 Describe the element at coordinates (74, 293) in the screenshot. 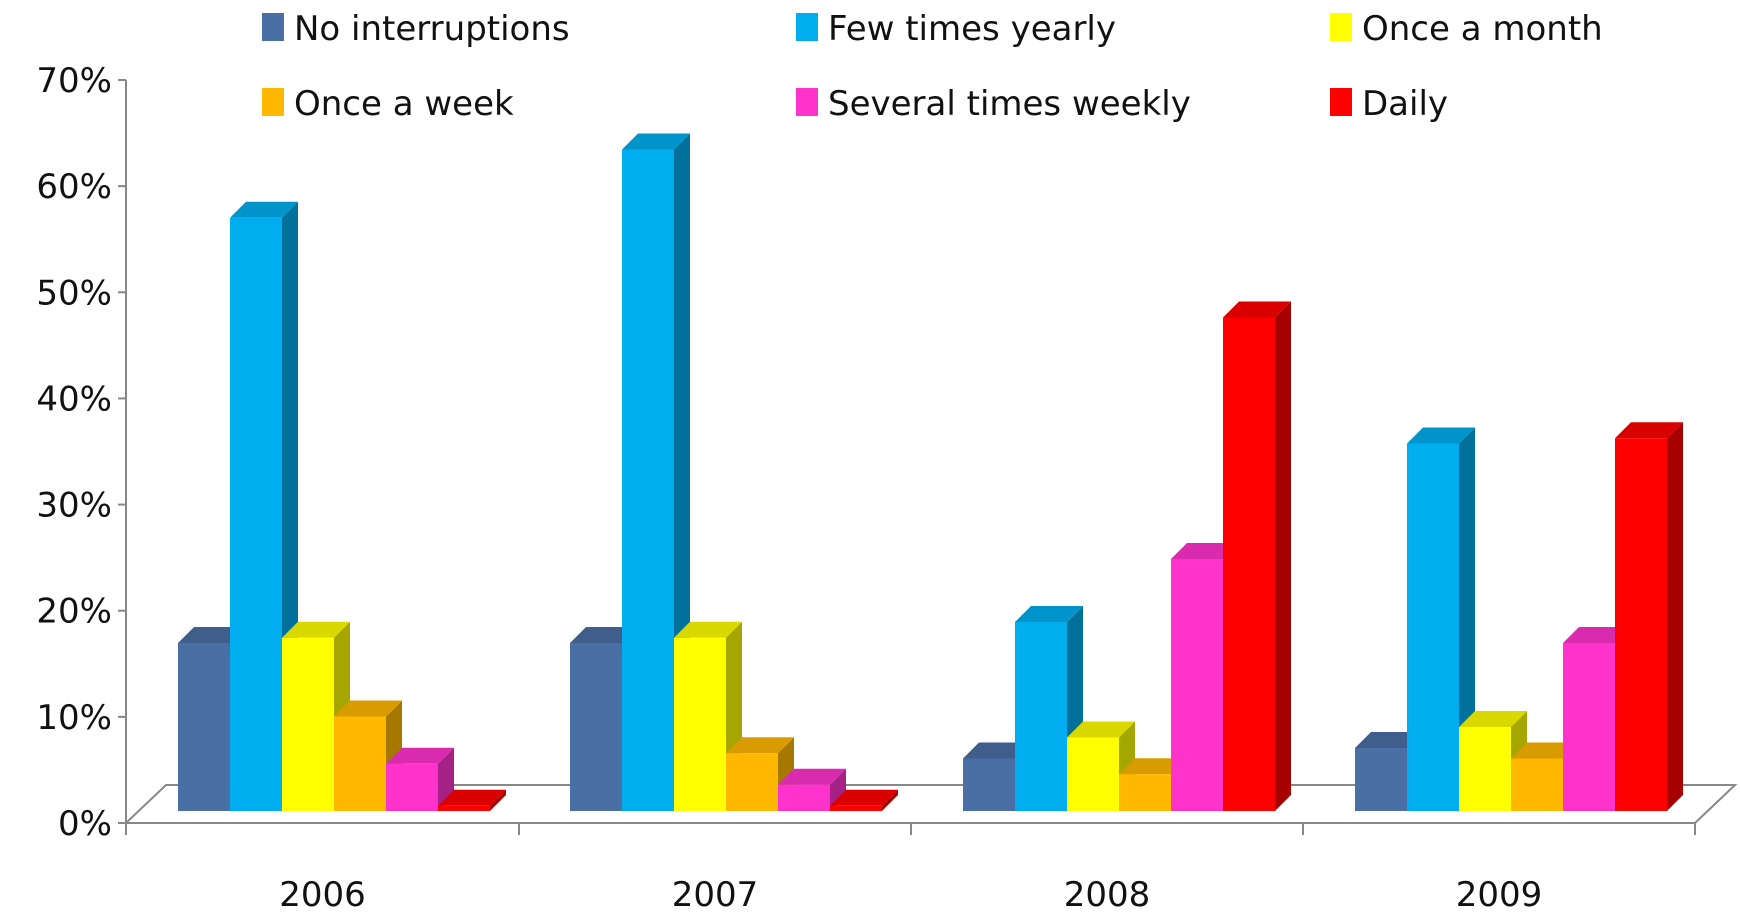

I see `y-tick-label: 50%` at that location.